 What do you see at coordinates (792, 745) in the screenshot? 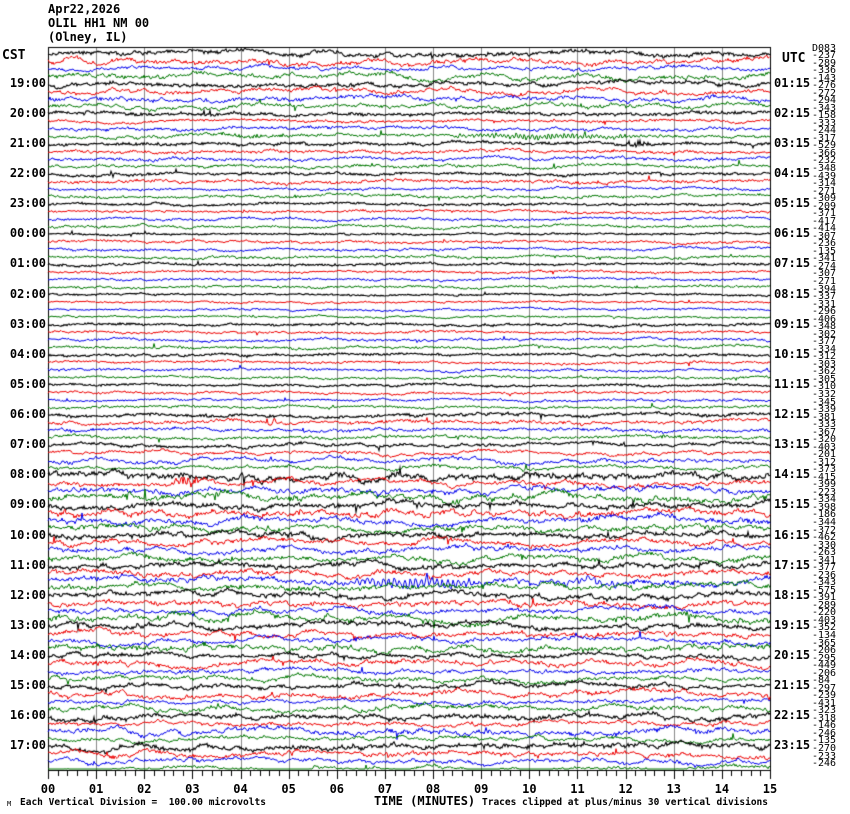
I see `utc-hour-label: 23:15` at bounding box center [792, 745].